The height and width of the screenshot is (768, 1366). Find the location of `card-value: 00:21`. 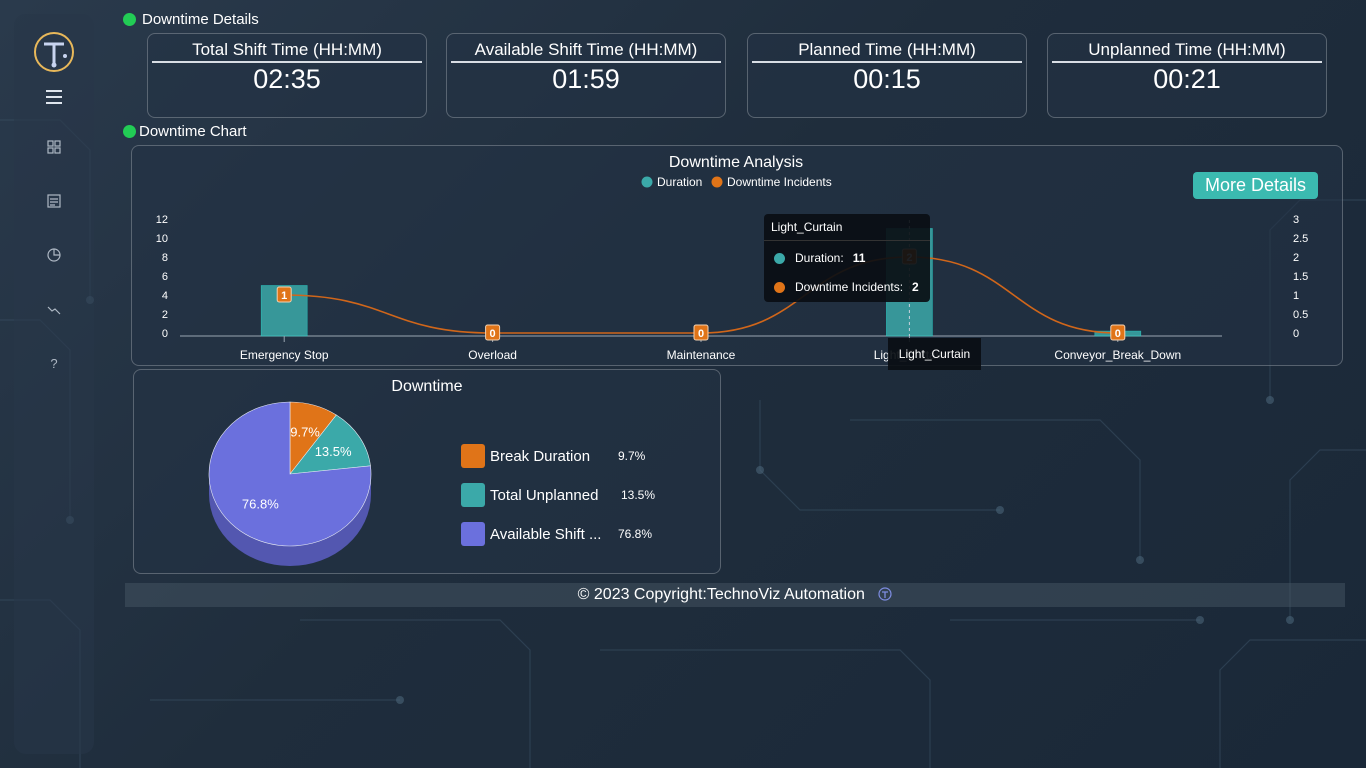

card-value: 00:21 is located at coordinates (1187, 79).